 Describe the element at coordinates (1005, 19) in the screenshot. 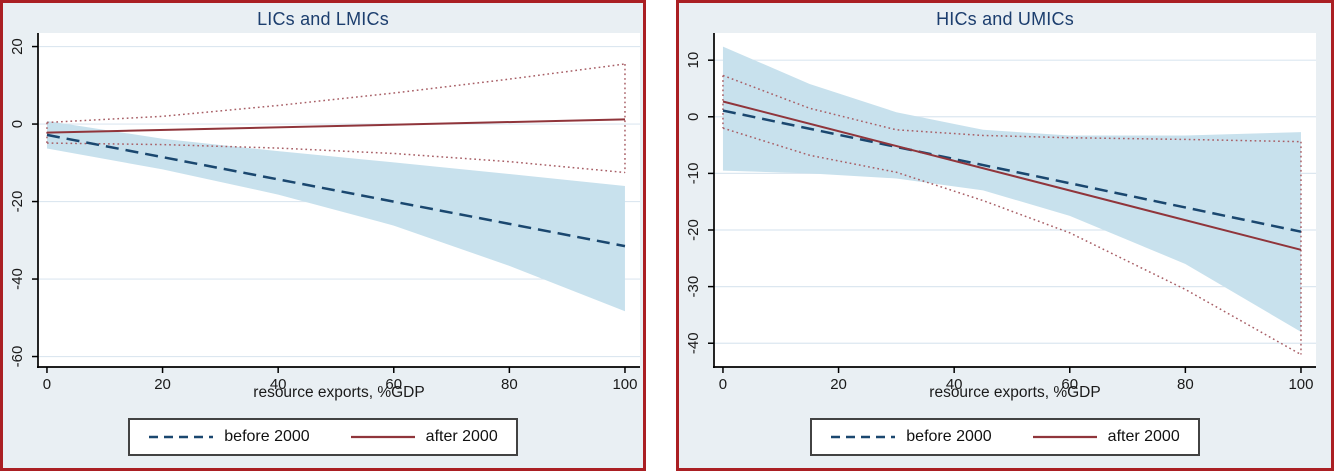

I see `chart-title-hics-umics: HICs and UMICs` at that location.